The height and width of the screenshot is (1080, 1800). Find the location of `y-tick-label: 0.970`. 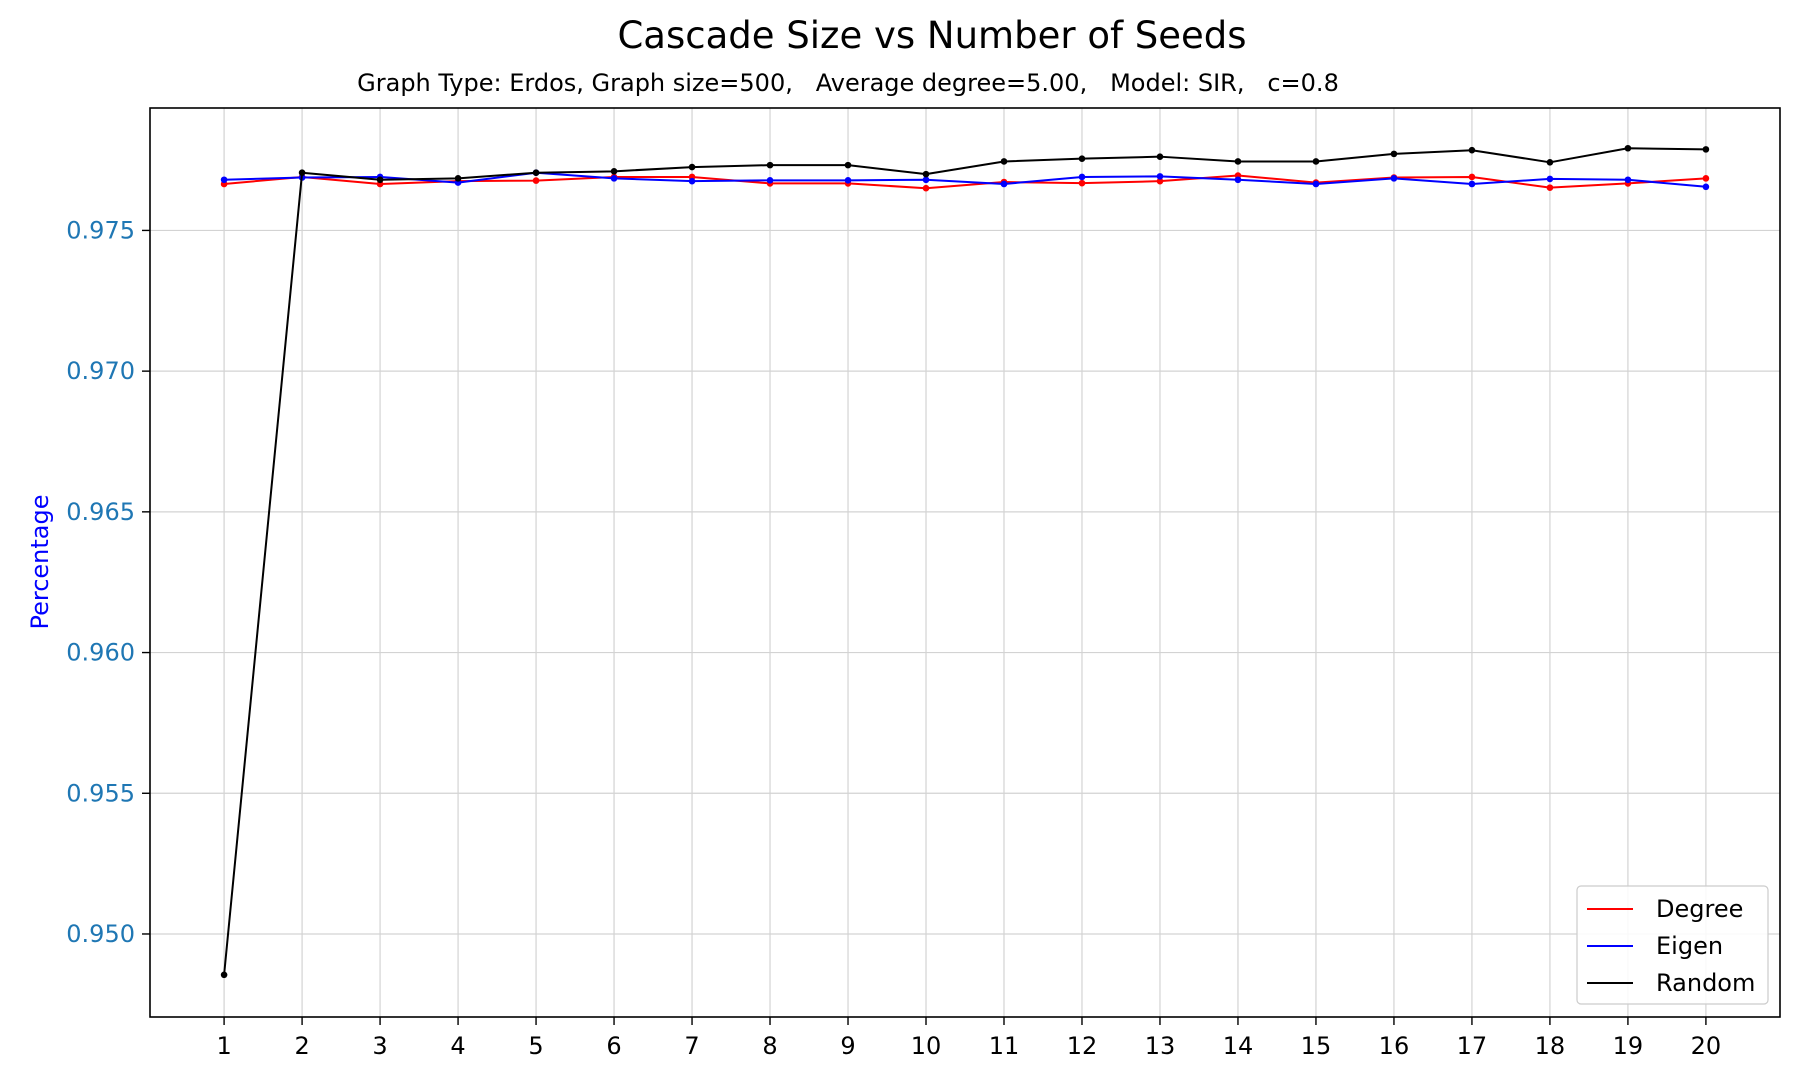

y-tick-label: 0.970 is located at coordinates (100, 371).